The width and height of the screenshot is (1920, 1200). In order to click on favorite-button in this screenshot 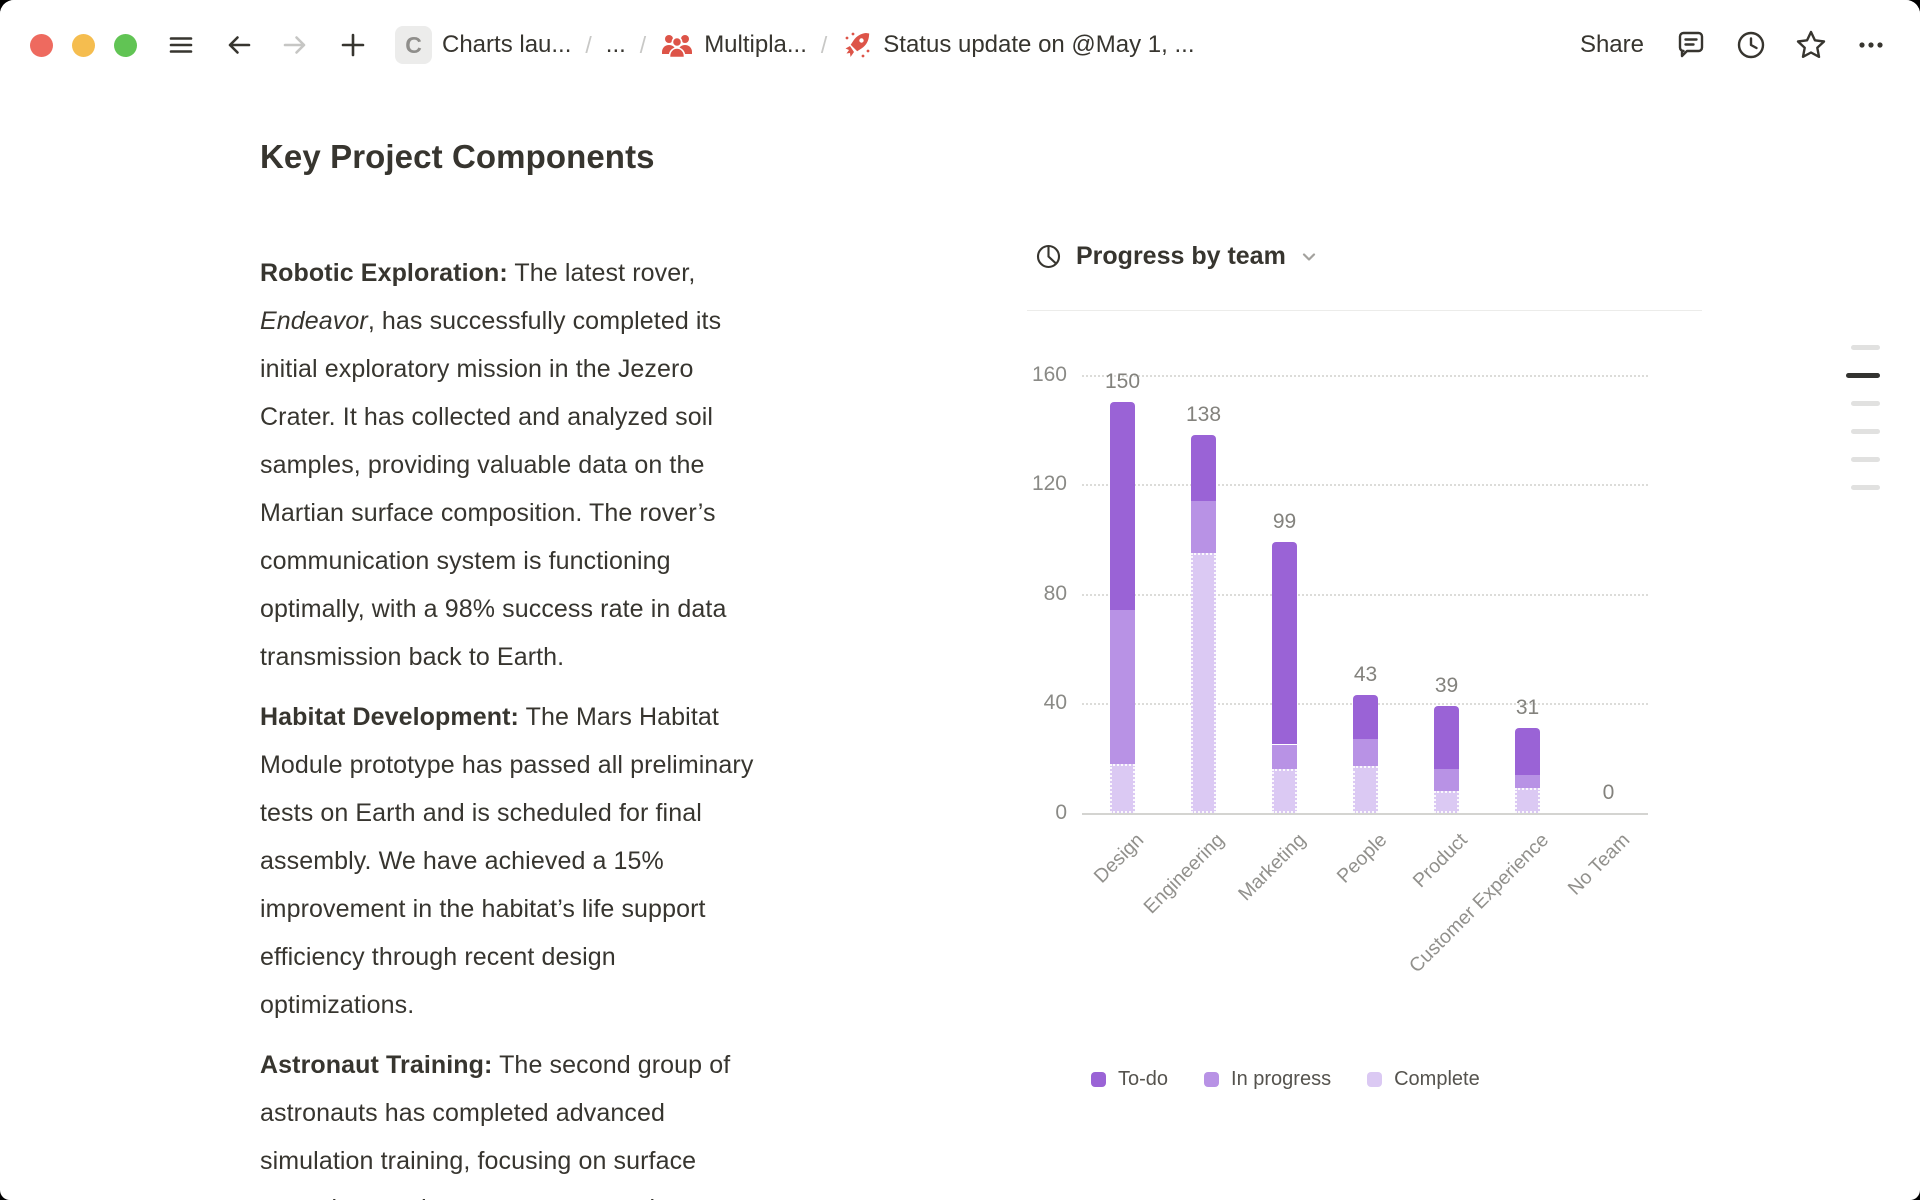, I will do `click(1811, 45)`.